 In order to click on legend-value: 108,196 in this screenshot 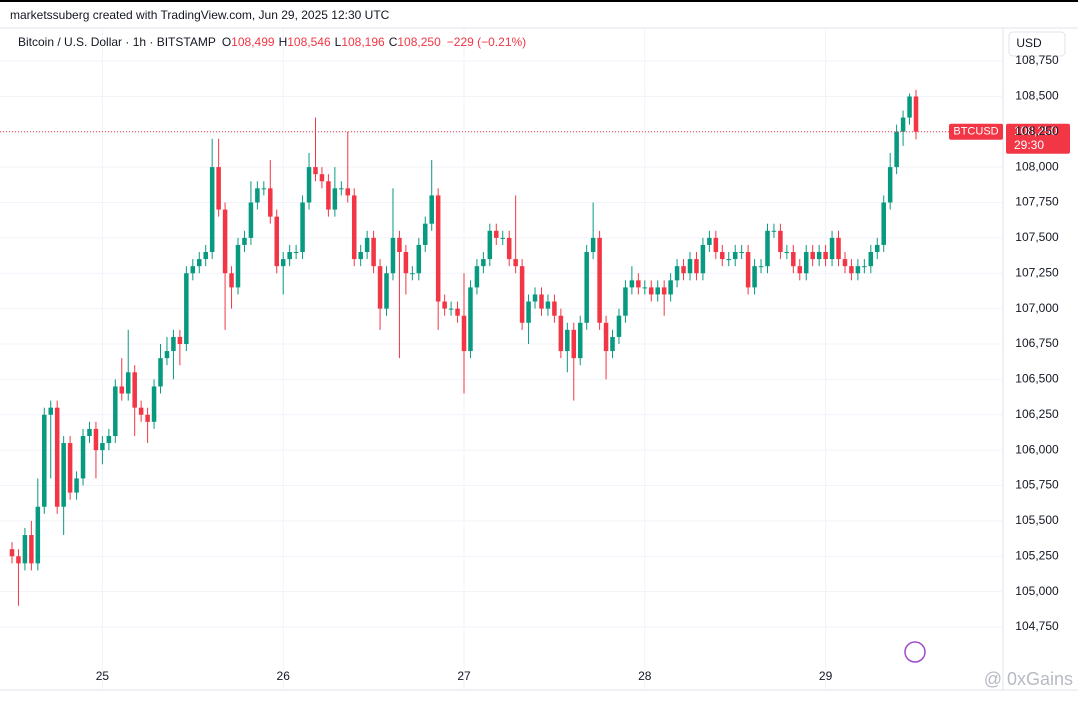, I will do `click(363, 42)`.